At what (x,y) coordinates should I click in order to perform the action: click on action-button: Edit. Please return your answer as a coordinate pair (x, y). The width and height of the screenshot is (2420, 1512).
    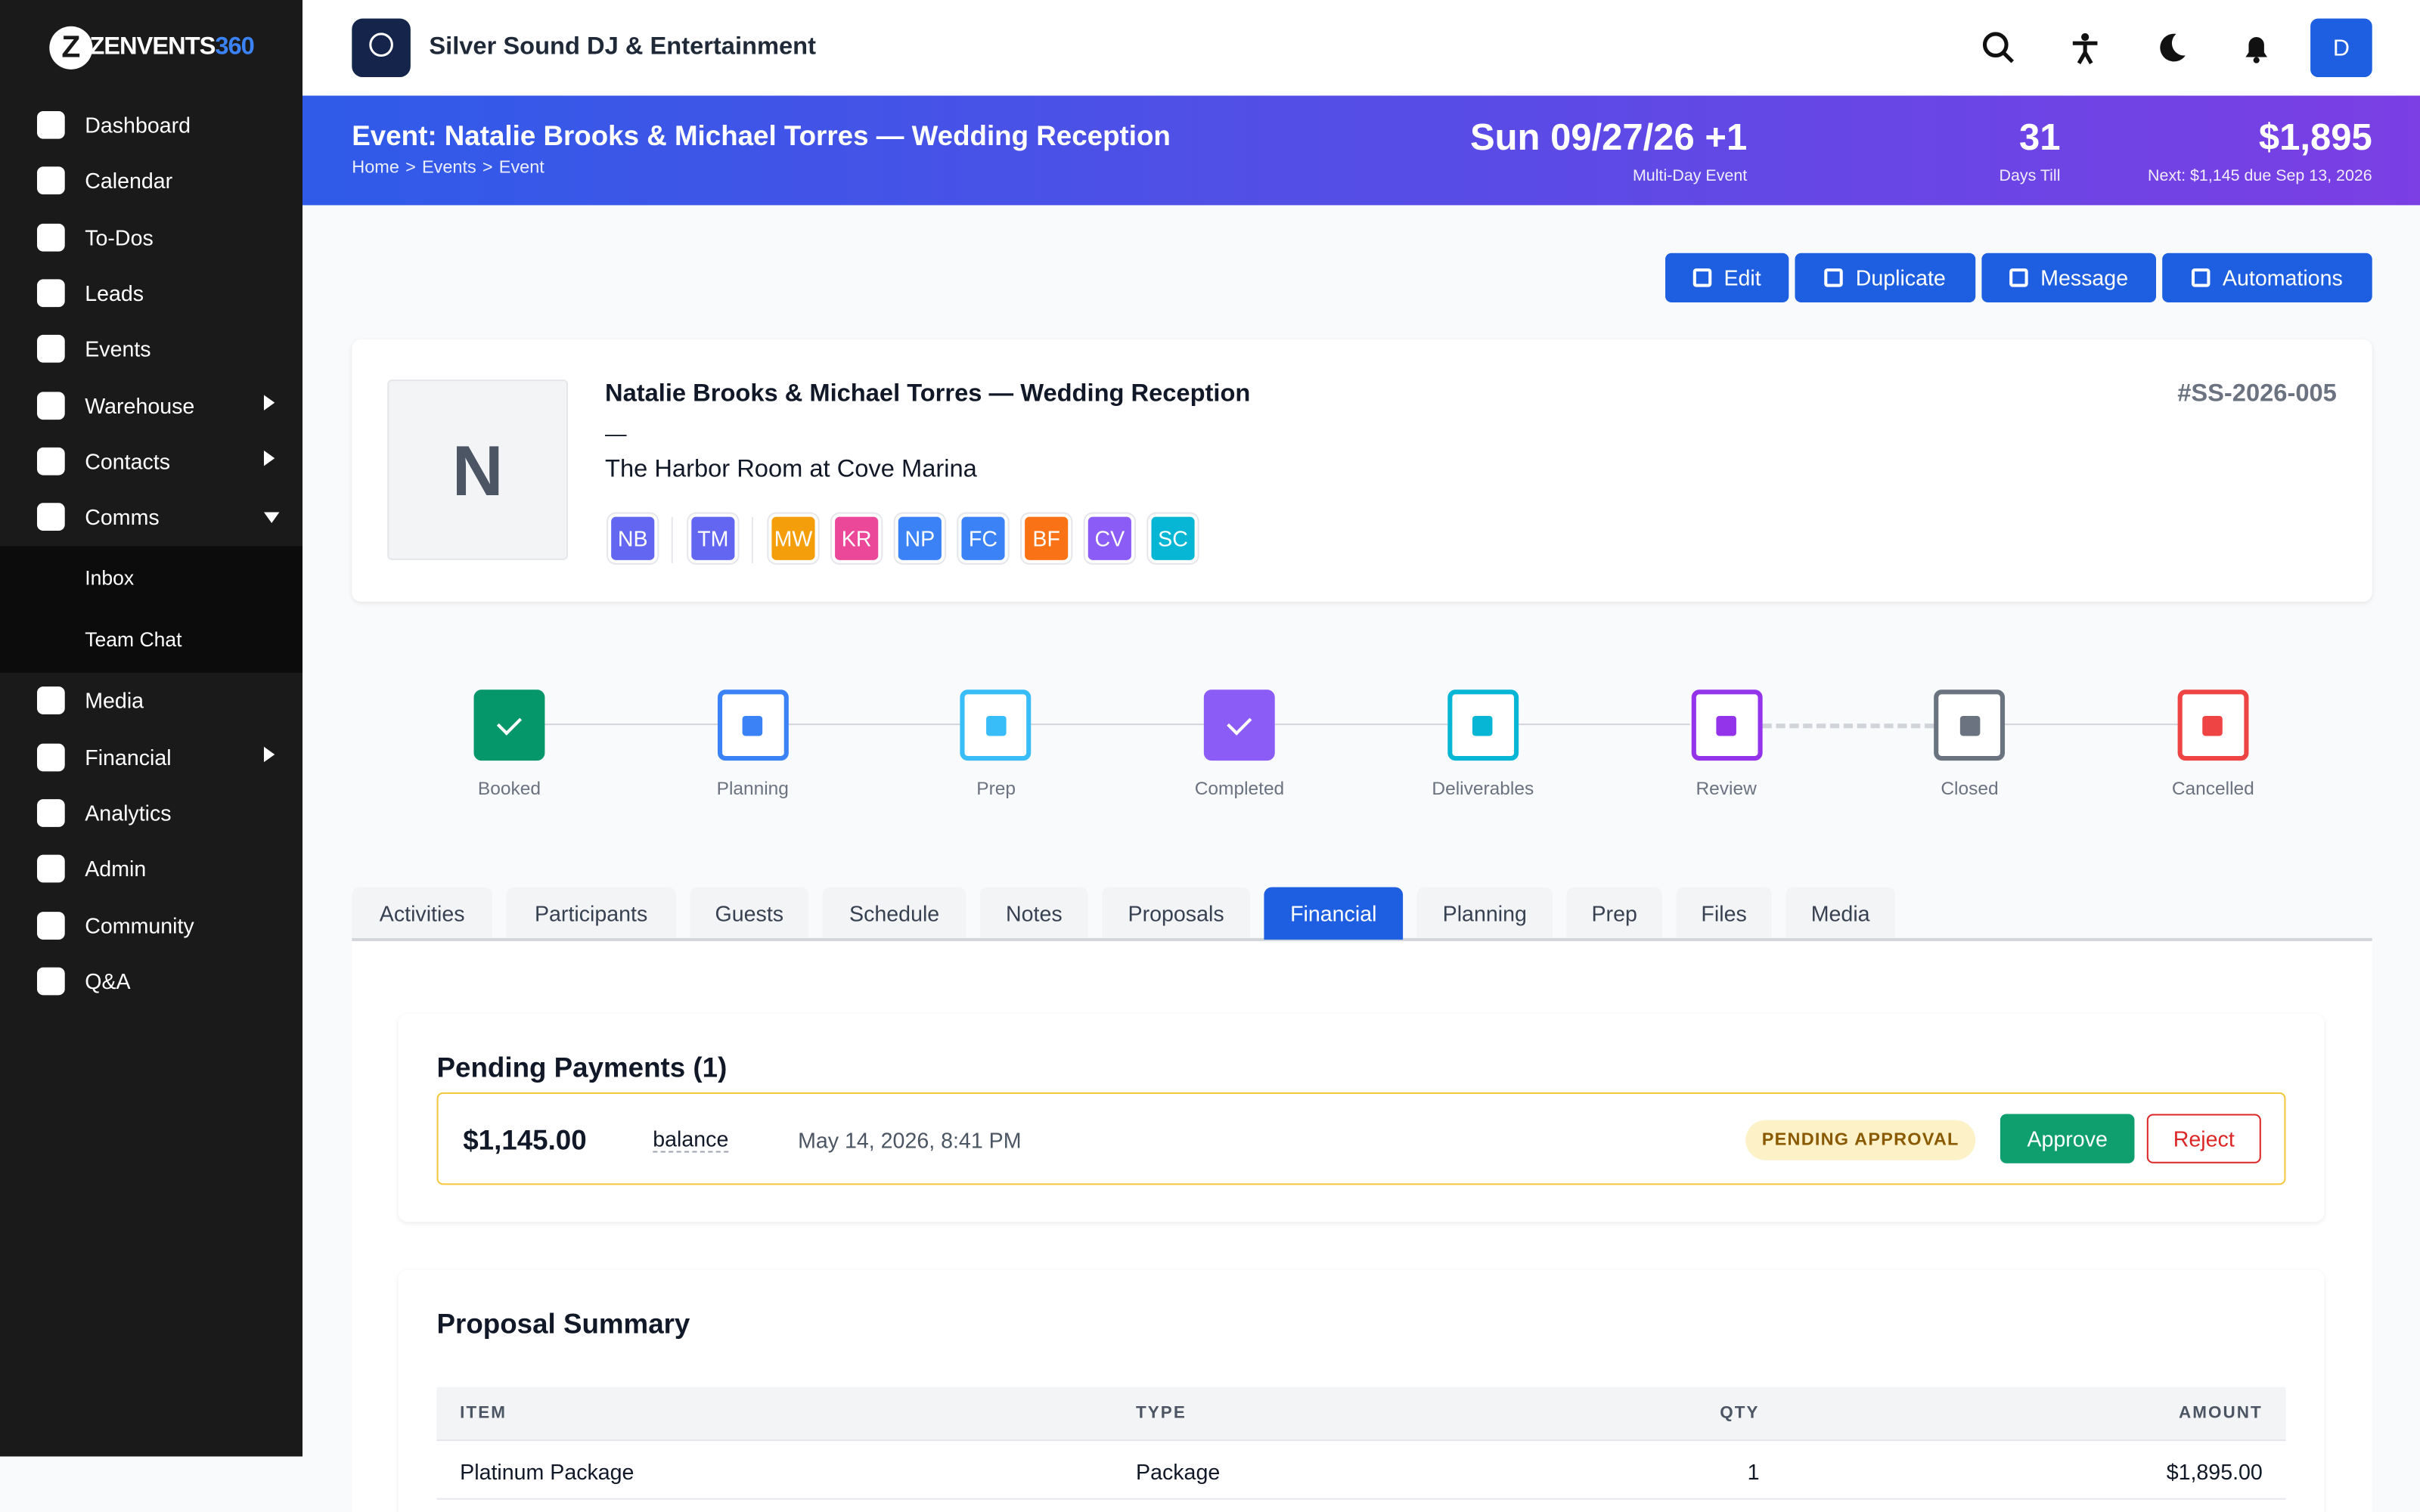
    Looking at the image, I should click on (1727, 277).